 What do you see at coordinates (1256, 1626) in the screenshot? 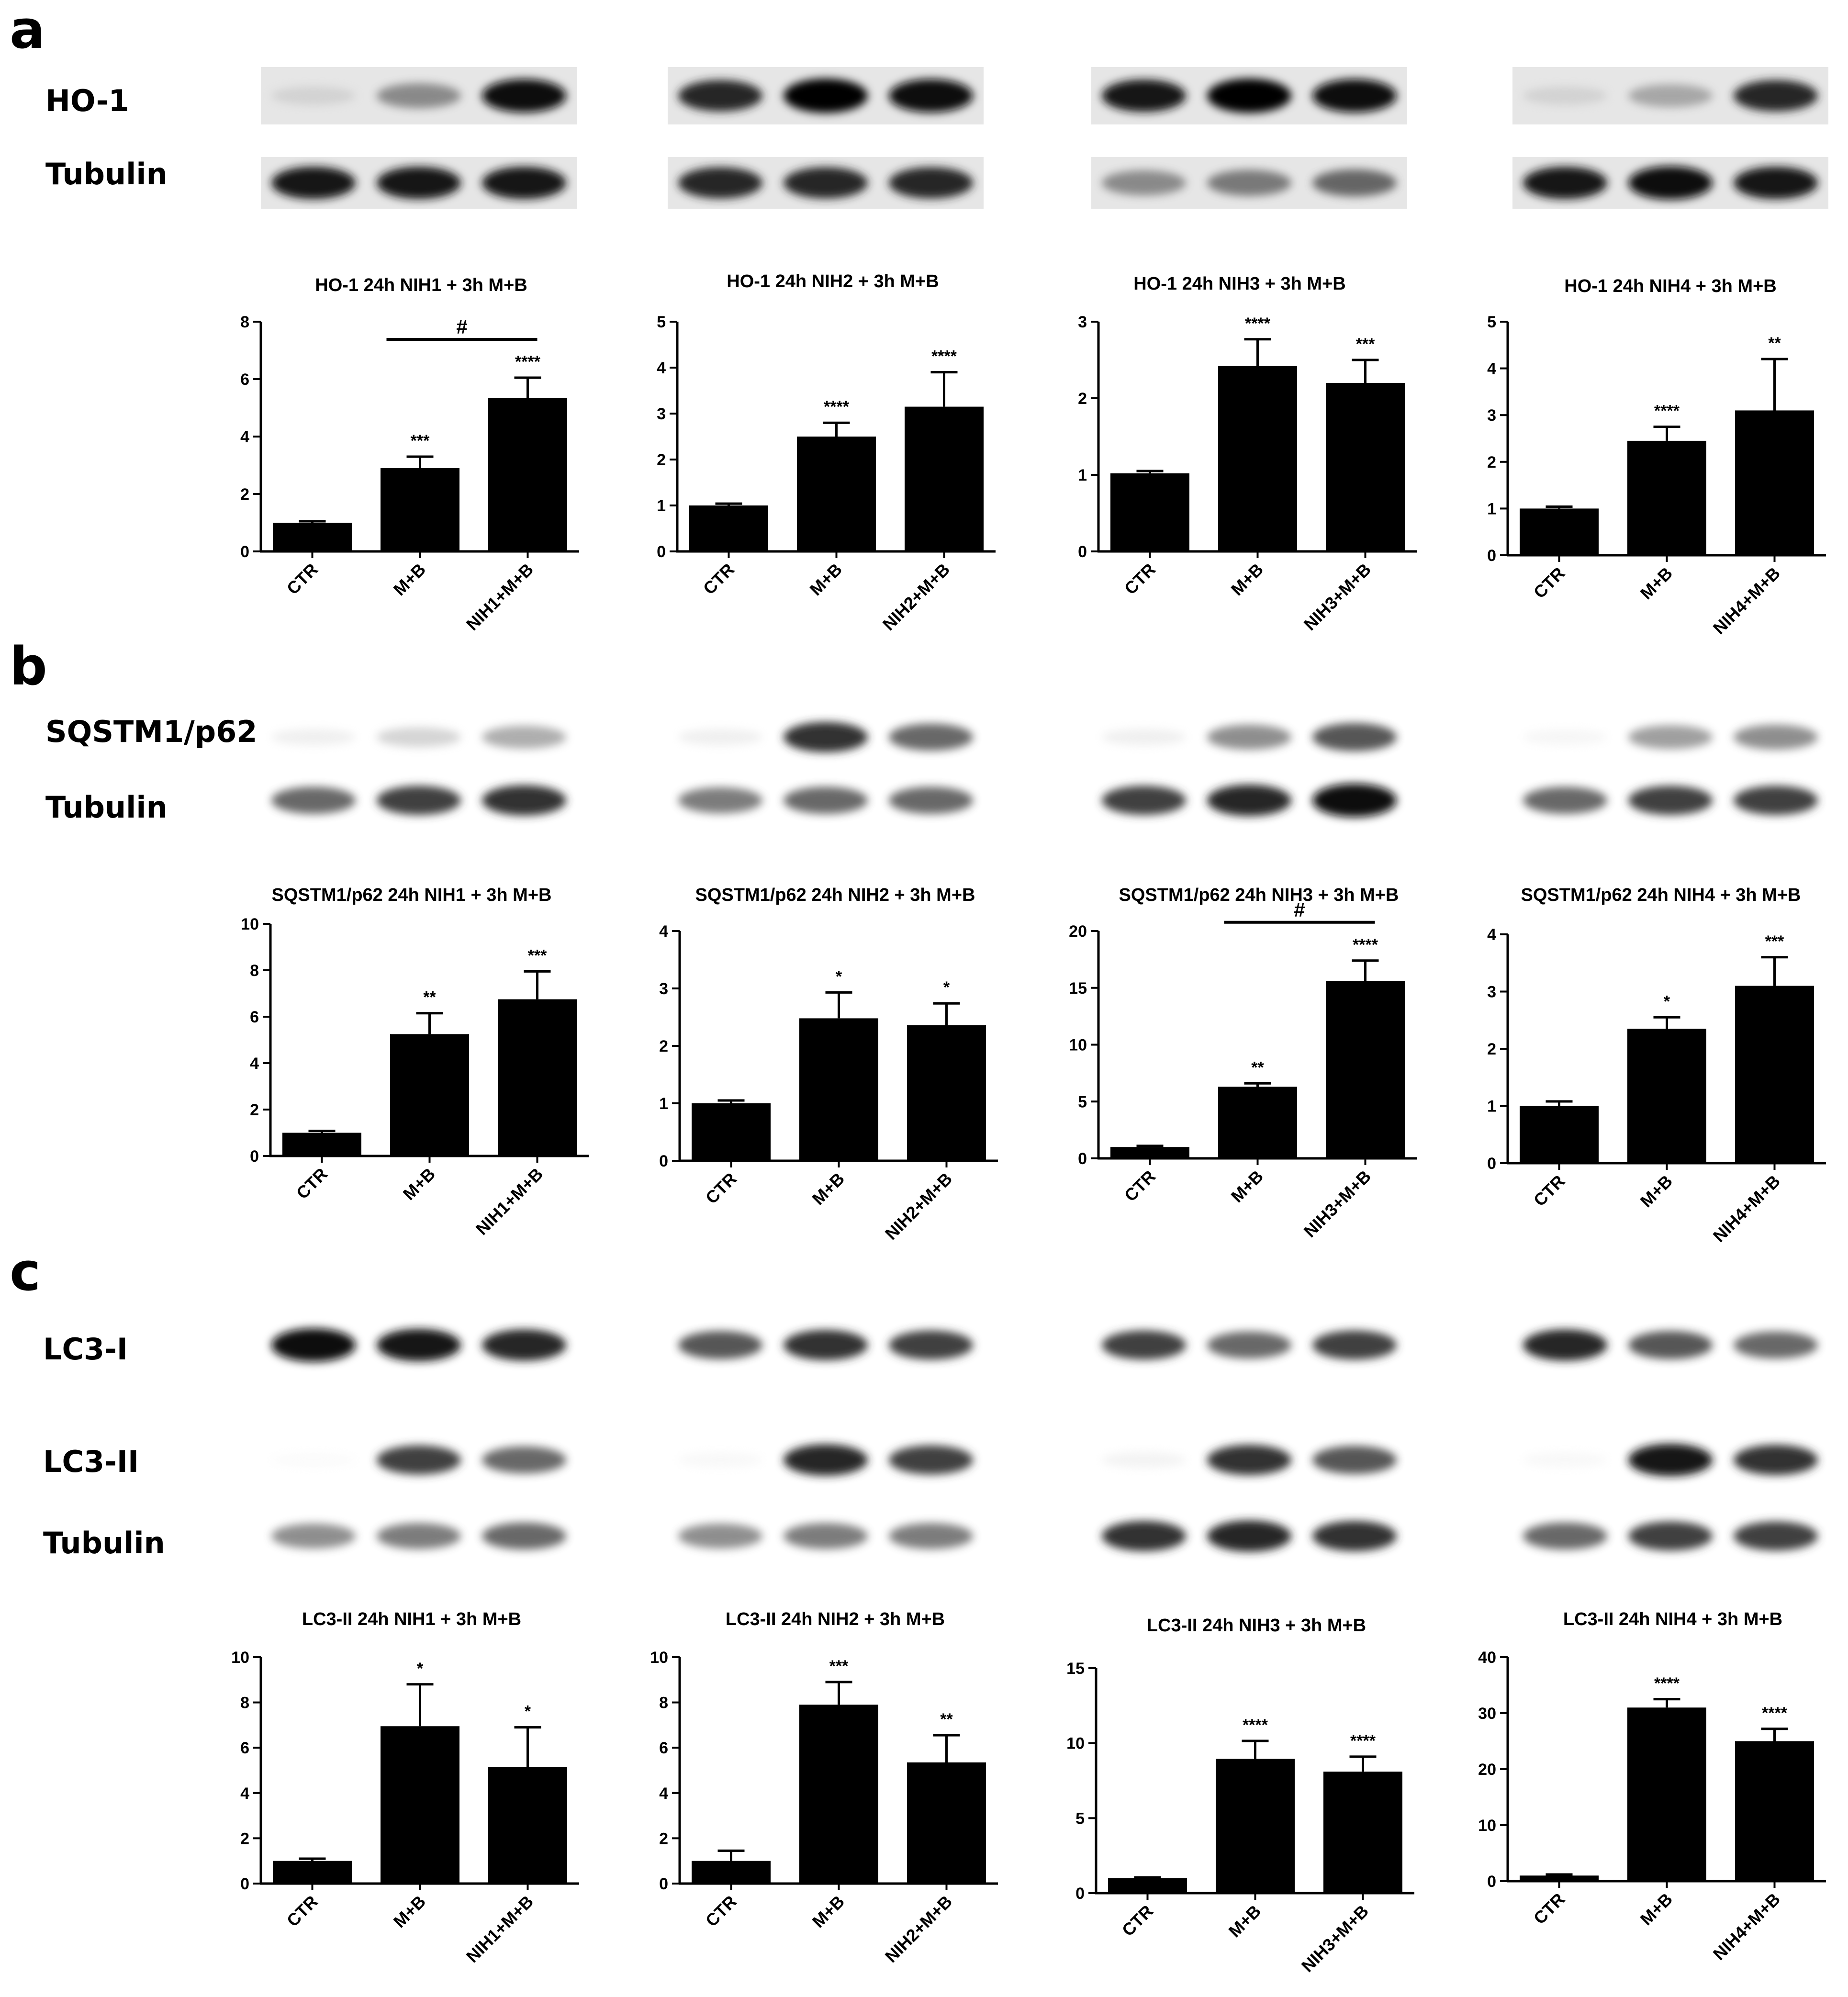
I see `chart-title: LC3-II 24h NIH3 + 3h M+B` at bounding box center [1256, 1626].